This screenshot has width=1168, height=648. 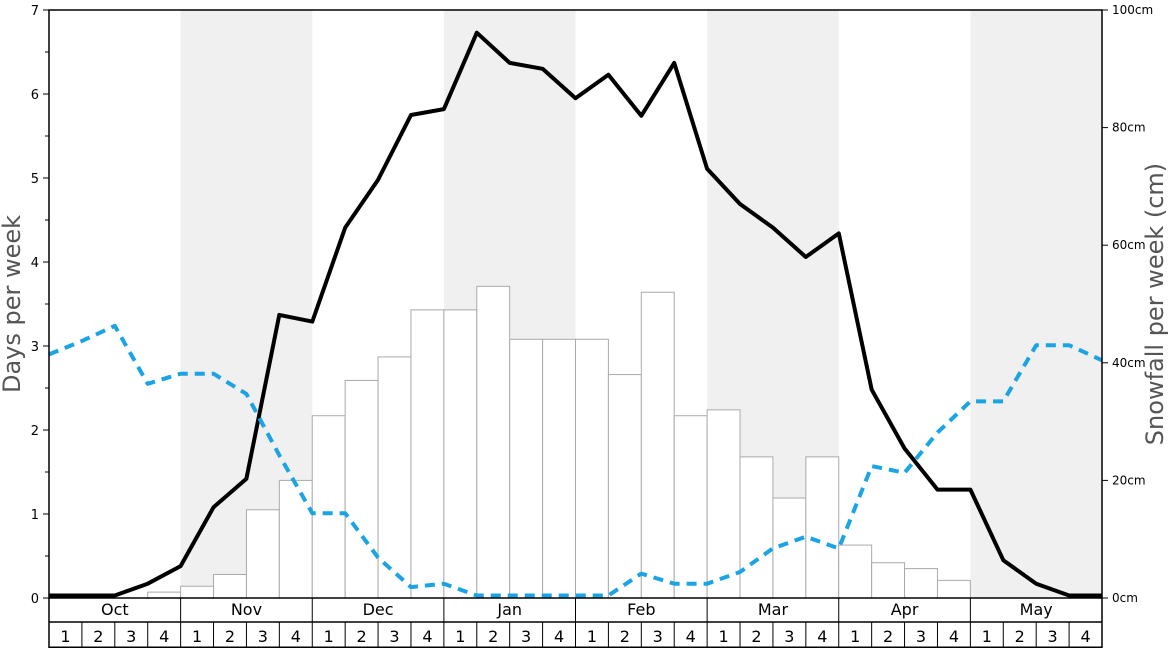 What do you see at coordinates (1129, 363) in the screenshot?
I see `right-tick-label: 40cm` at bounding box center [1129, 363].